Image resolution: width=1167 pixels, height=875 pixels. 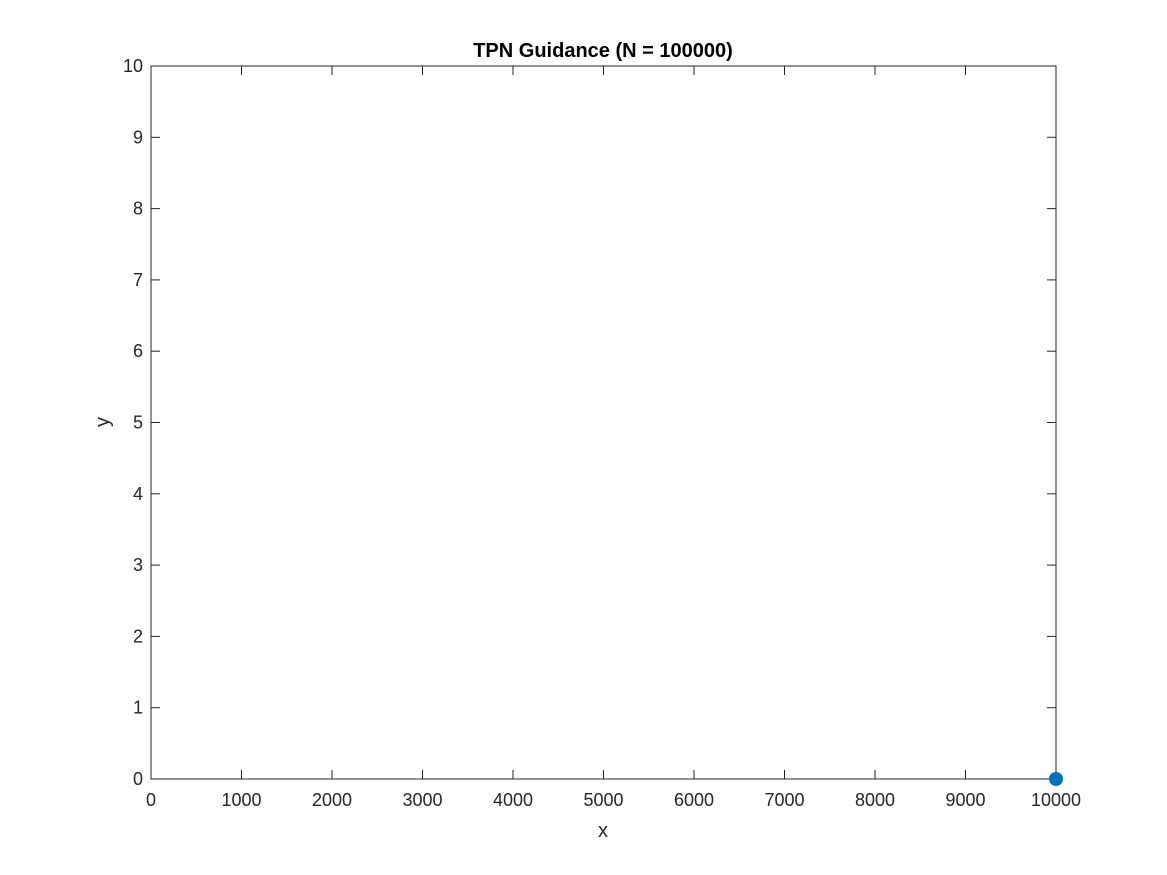 I want to click on x-tick-label: 5000, so click(x=603, y=800).